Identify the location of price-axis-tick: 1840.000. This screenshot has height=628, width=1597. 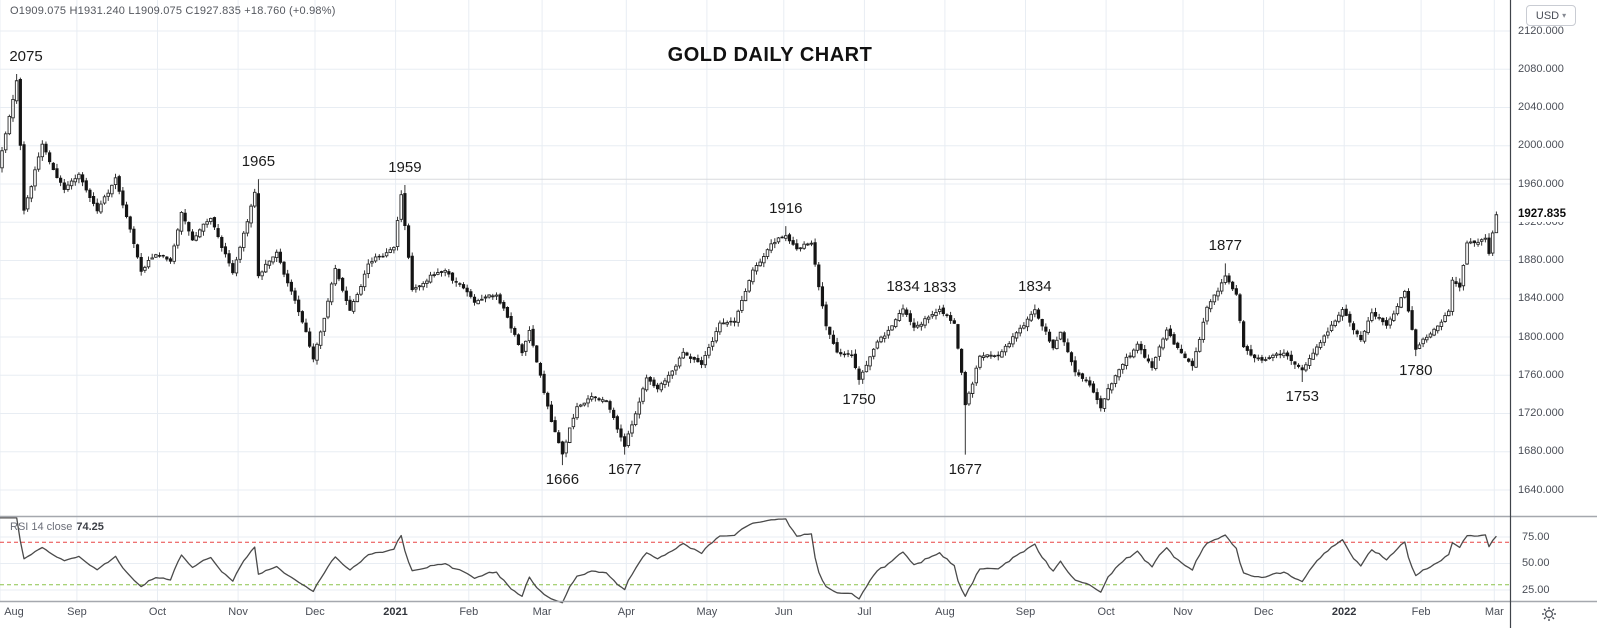
(1541, 298).